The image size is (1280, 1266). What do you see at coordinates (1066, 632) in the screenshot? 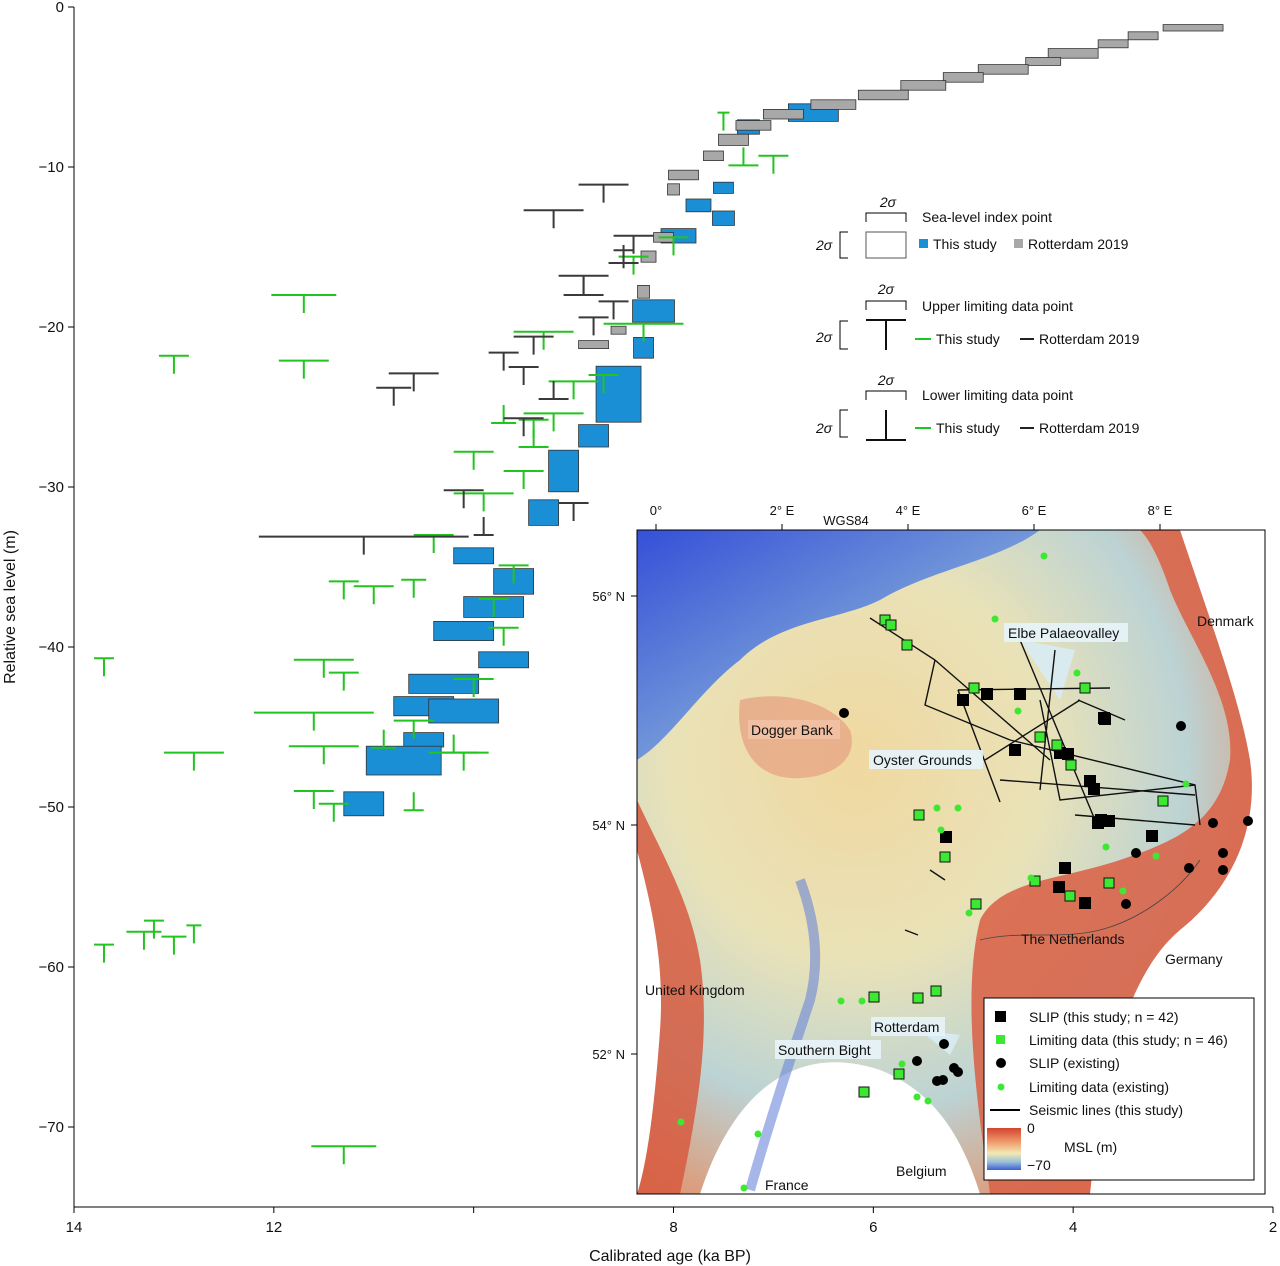
I see `label-bg-elbe` at bounding box center [1066, 632].